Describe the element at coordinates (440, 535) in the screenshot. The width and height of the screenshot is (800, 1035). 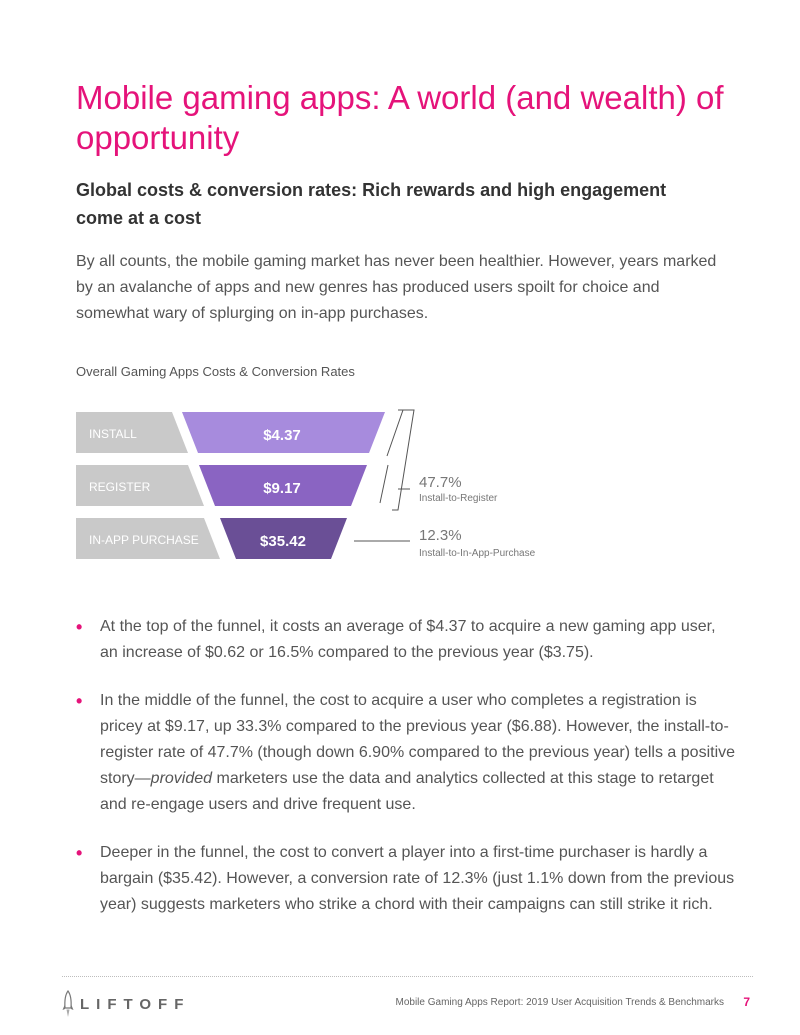
I see `conversion-rate-iap: 12.3%` at that location.